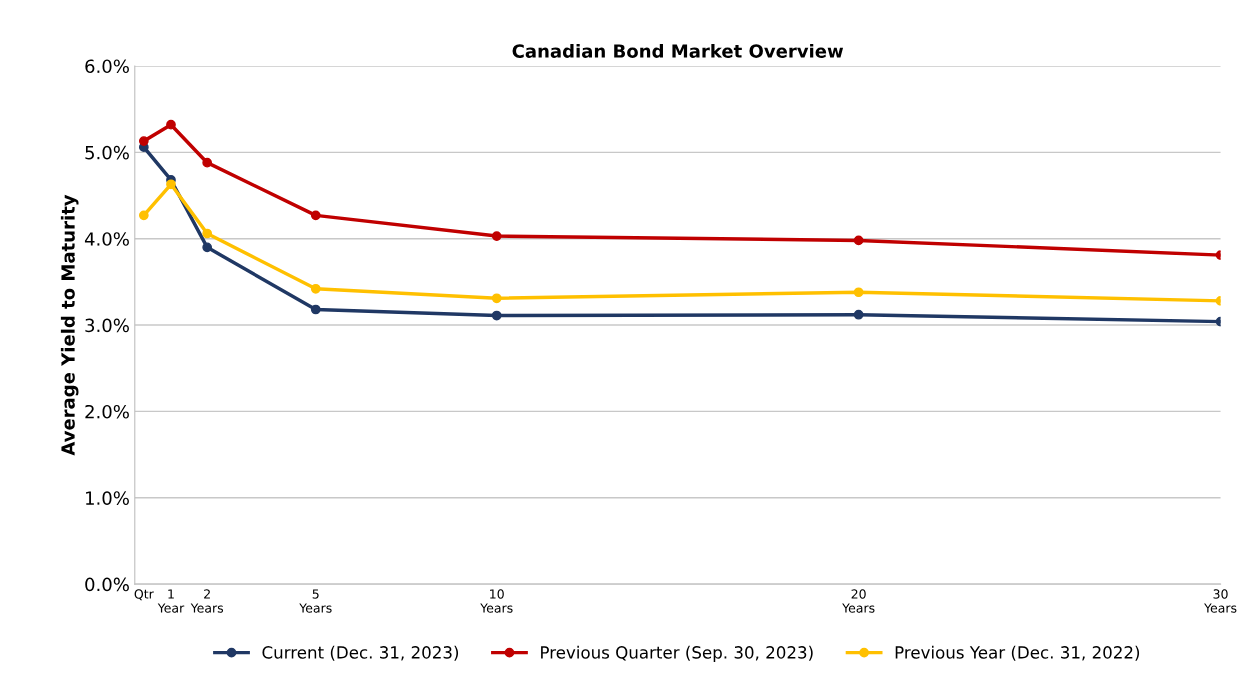 This screenshot has width=1248, height=673. Describe the element at coordinates (207, 601) in the screenshot. I see `x-tick-label: 2 Years` at that location.